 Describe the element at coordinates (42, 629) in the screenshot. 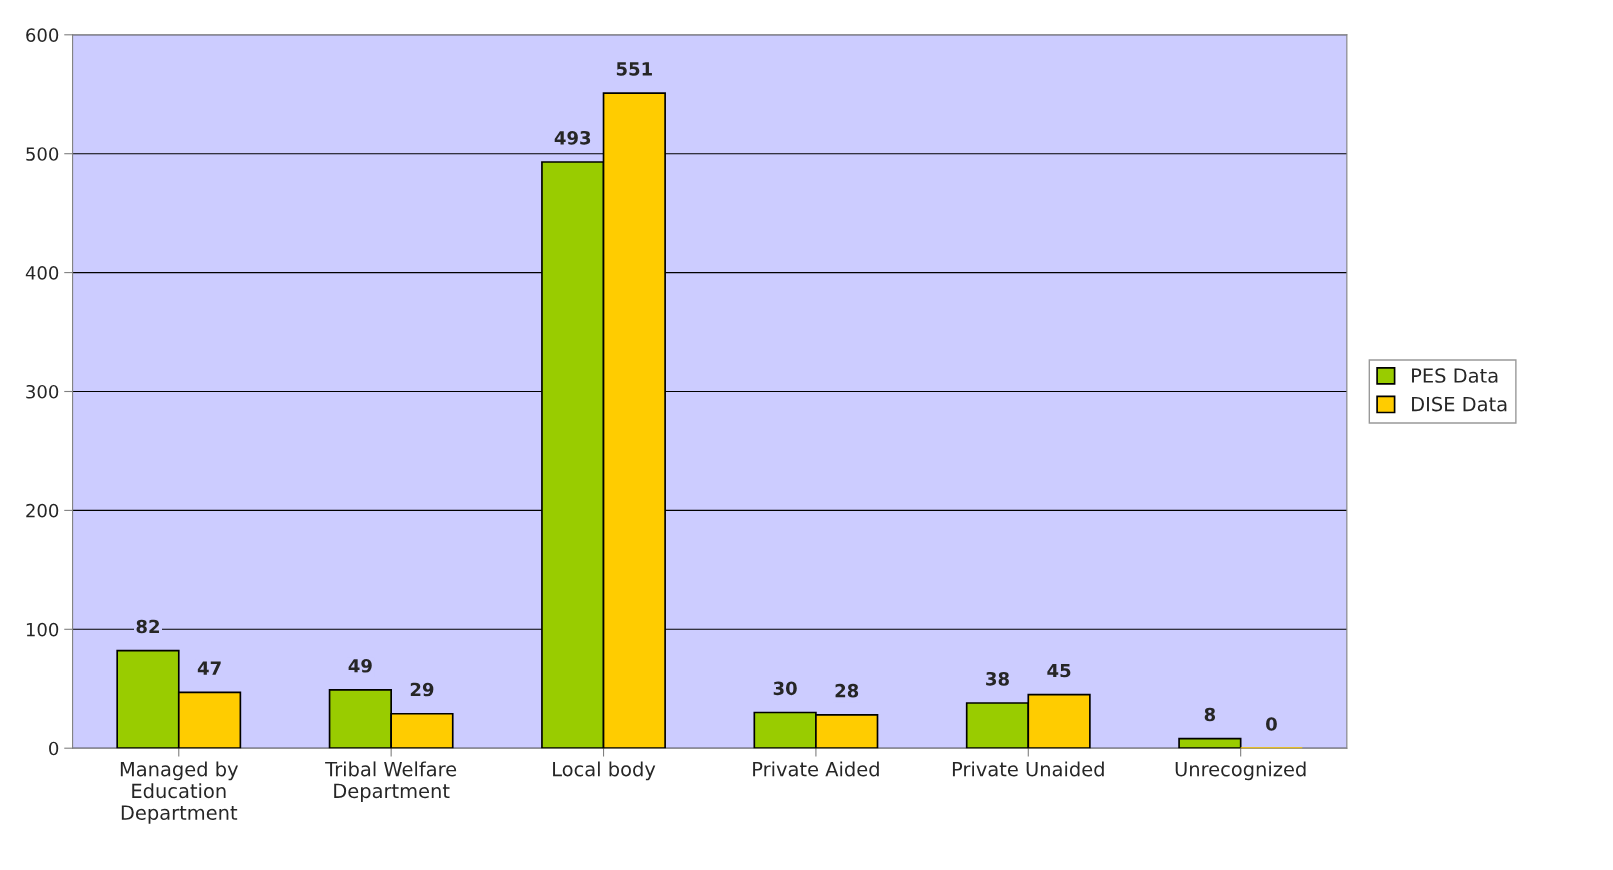

I see `y-tick-label: 100` at that location.